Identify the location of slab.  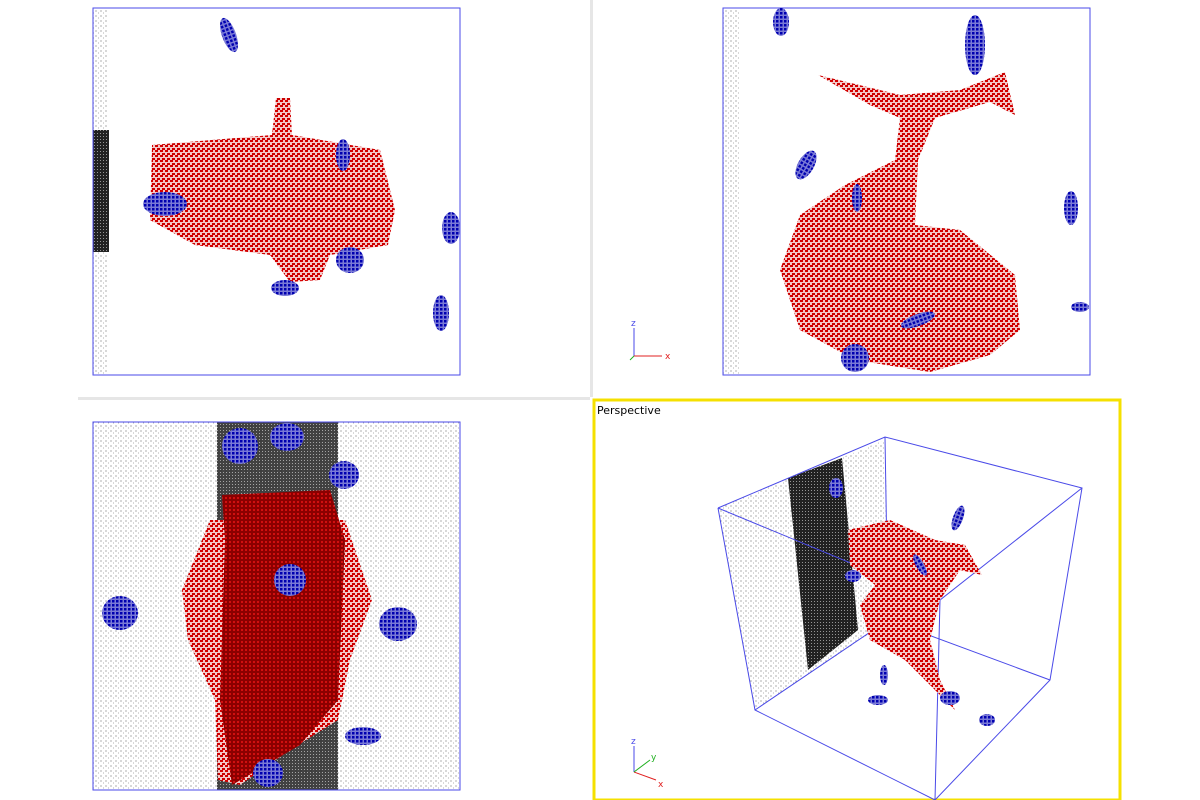
(731, 191).